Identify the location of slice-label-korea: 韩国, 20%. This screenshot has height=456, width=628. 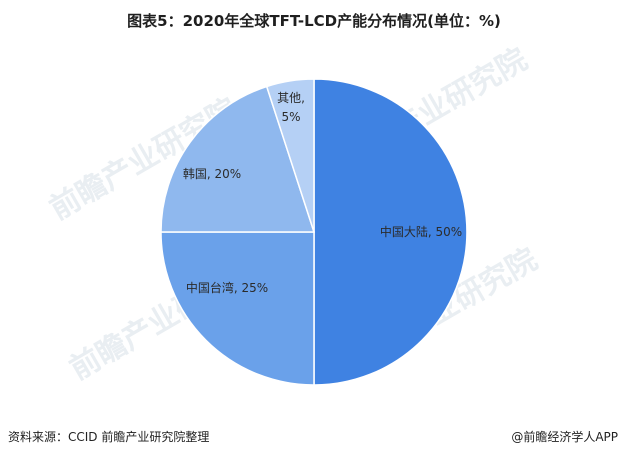
(212, 173).